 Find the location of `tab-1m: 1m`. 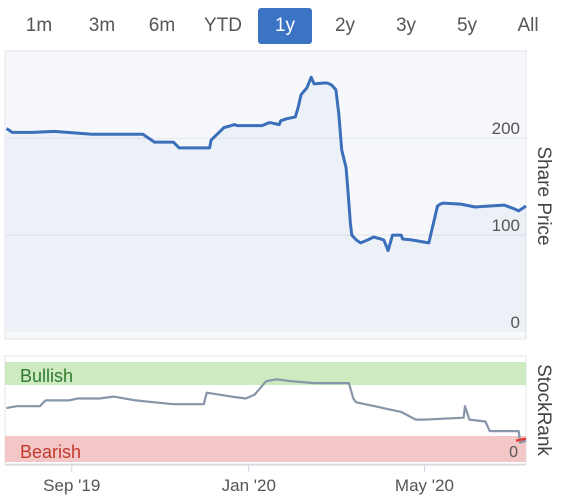

tab-1m: 1m is located at coordinates (39, 25).